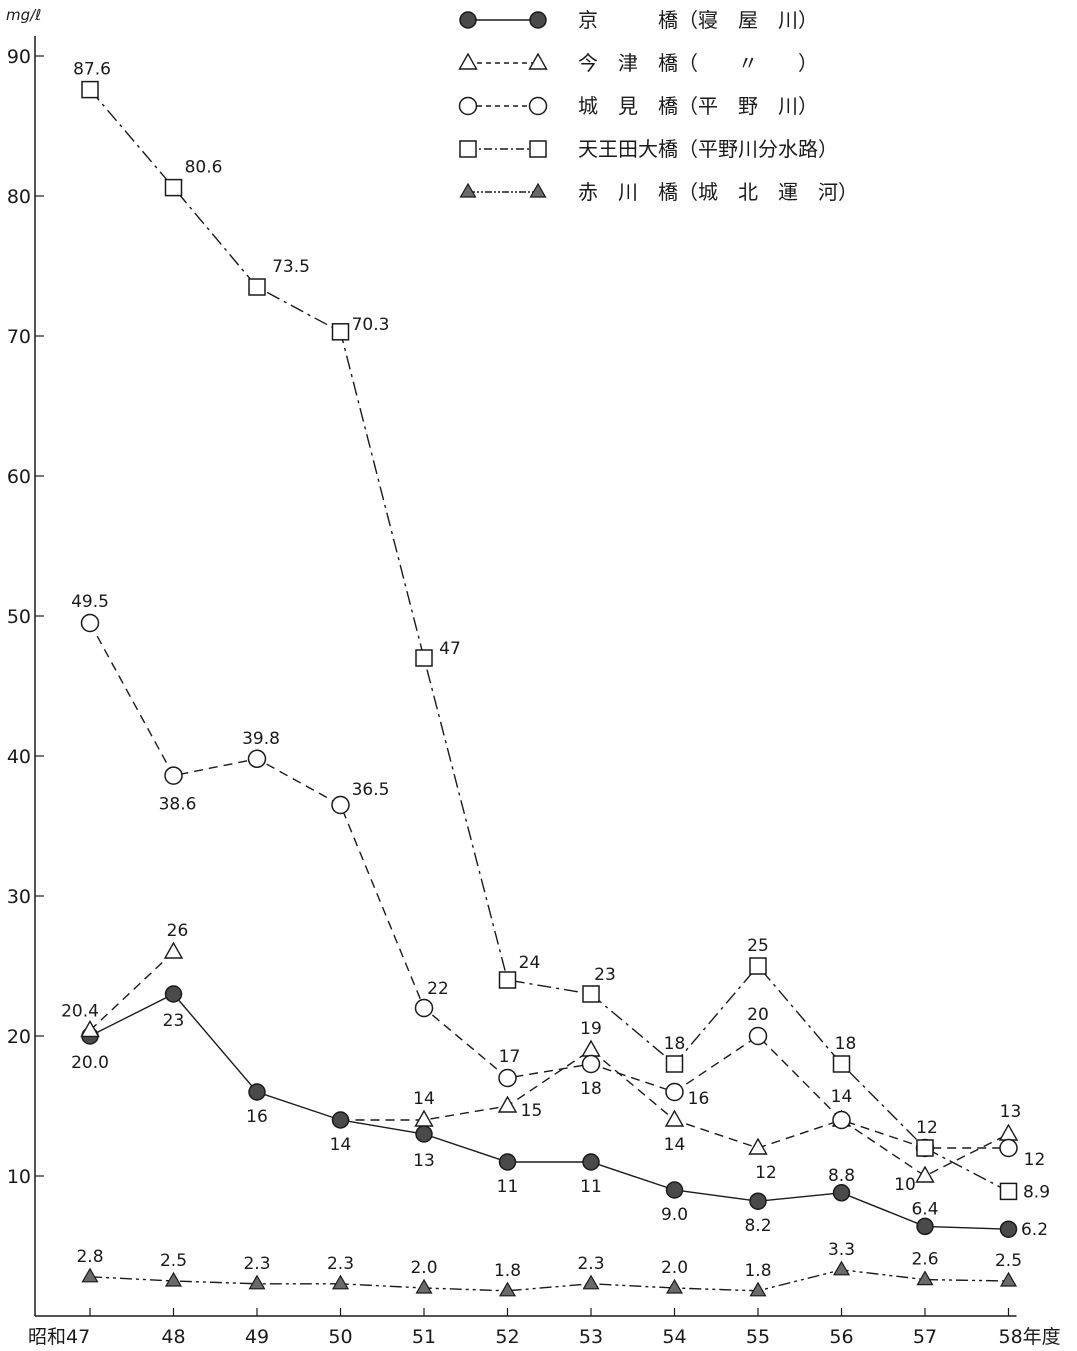  Describe the element at coordinates (591, 1187) in the screenshot. I see `data-label: 11` at that location.